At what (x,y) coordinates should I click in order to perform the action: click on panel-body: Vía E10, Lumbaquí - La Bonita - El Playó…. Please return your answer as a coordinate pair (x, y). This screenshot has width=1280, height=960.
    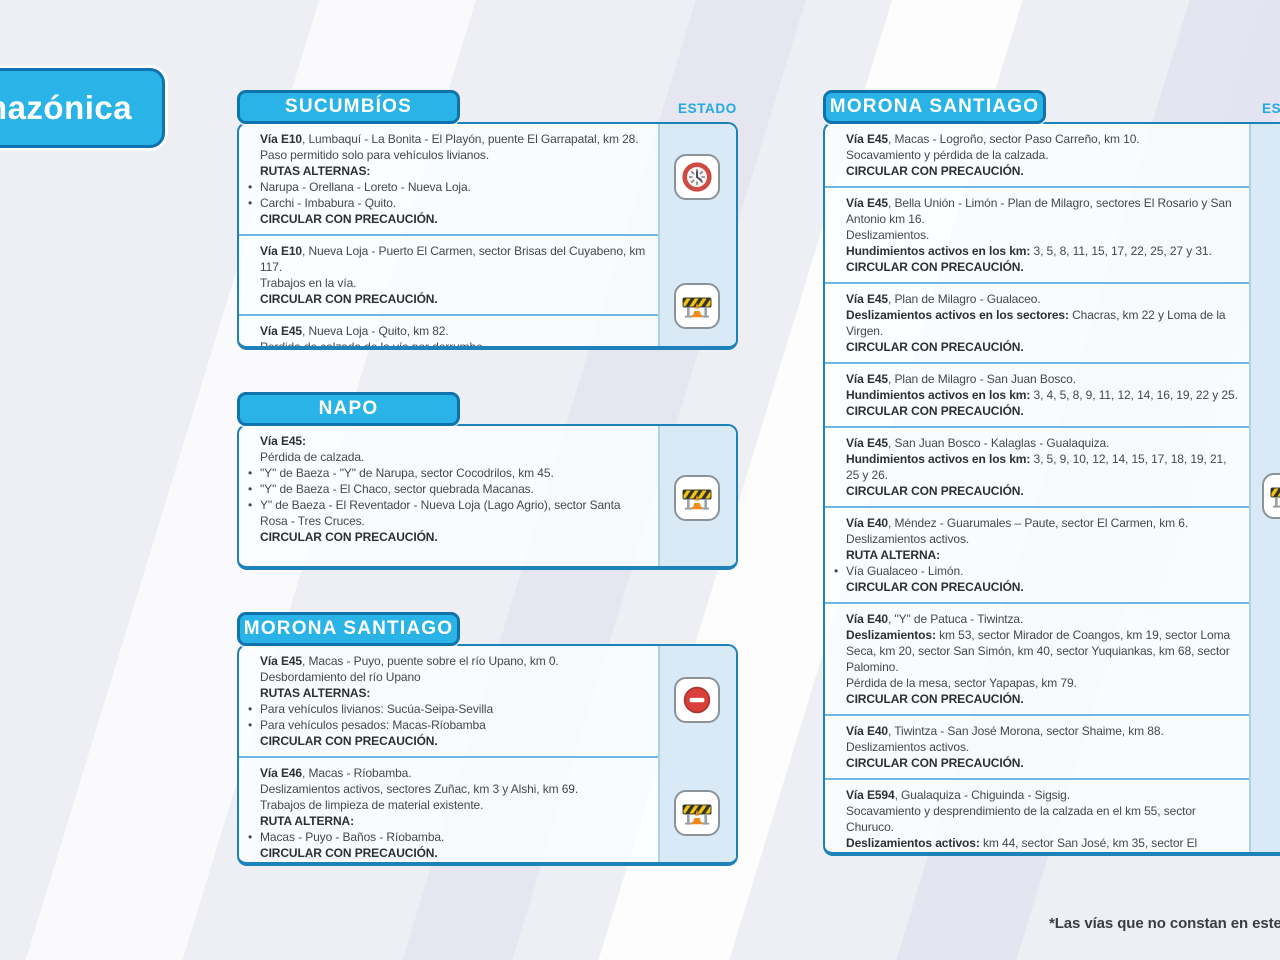
    Looking at the image, I should click on (487, 236).